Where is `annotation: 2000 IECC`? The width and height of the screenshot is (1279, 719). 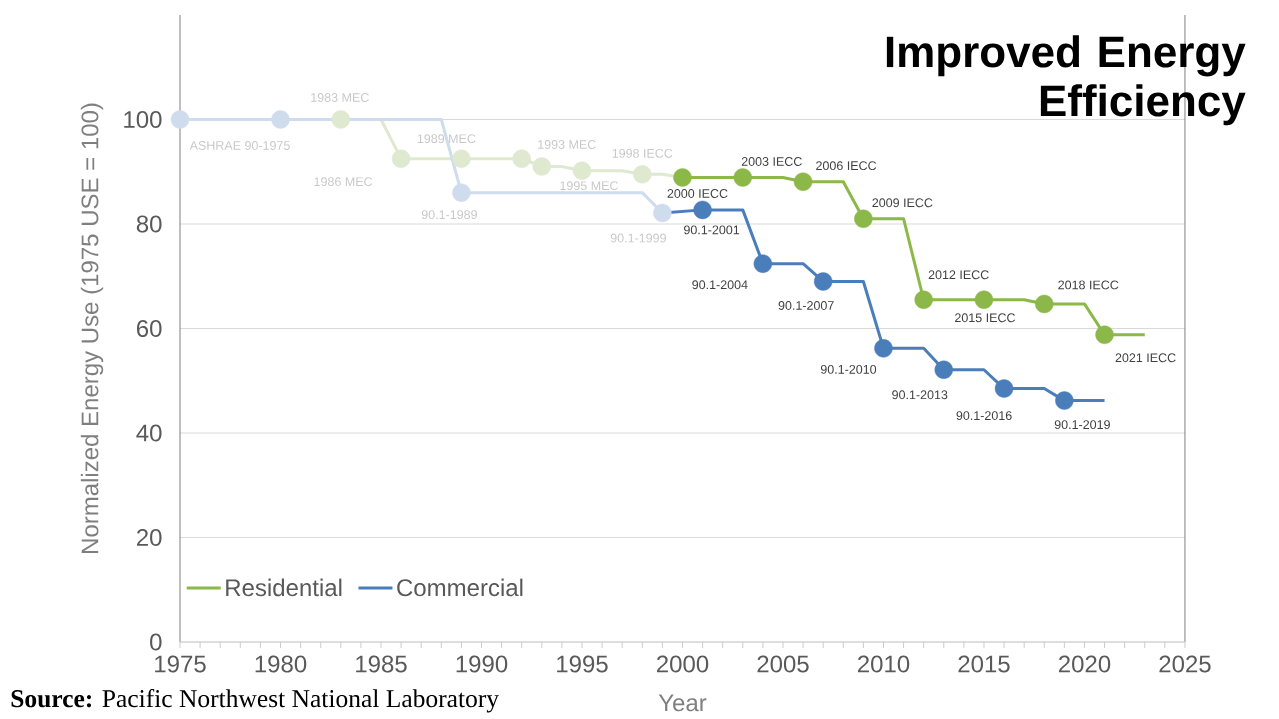 annotation: 2000 IECC is located at coordinates (697, 193).